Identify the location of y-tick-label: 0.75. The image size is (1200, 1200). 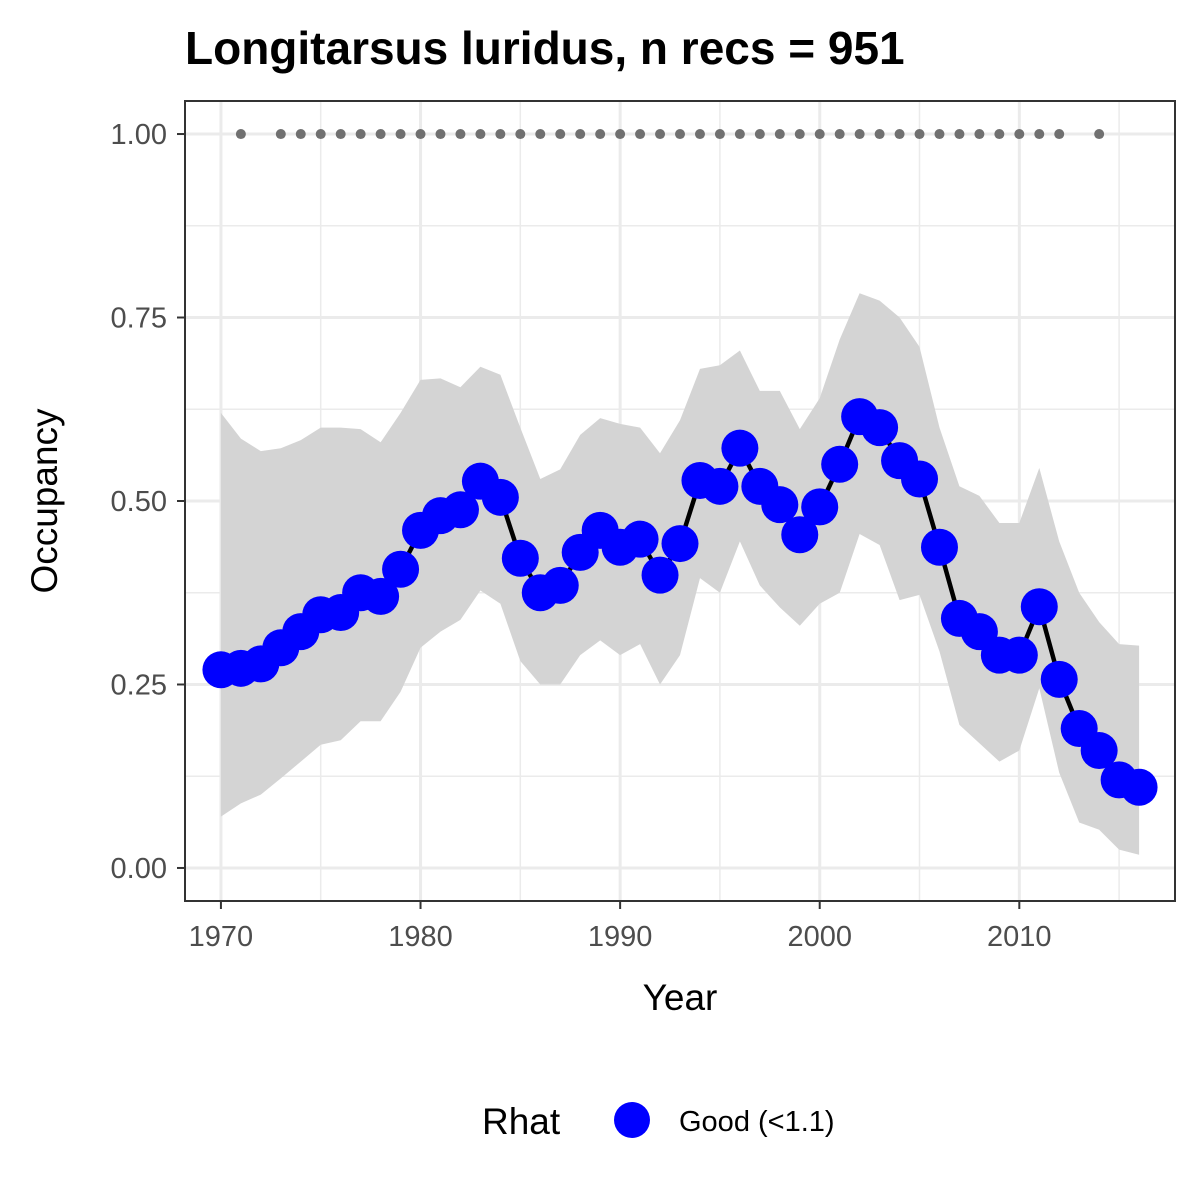
(139, 319).